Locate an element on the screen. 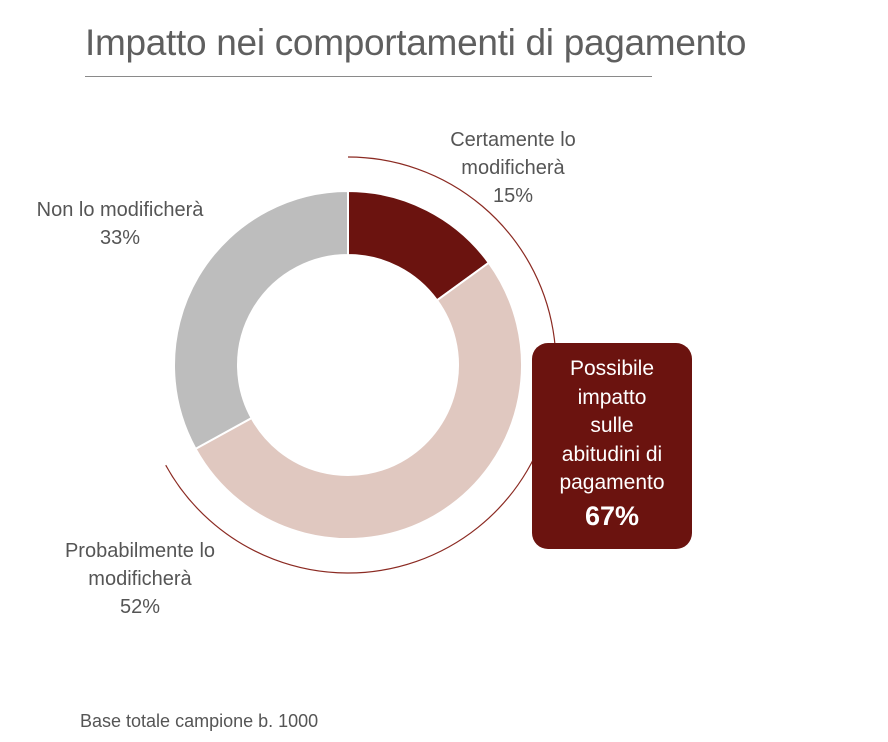  slice-label-probabilmente: Probabilmente lo modificherà 52% is located at coordinates (140, 579).